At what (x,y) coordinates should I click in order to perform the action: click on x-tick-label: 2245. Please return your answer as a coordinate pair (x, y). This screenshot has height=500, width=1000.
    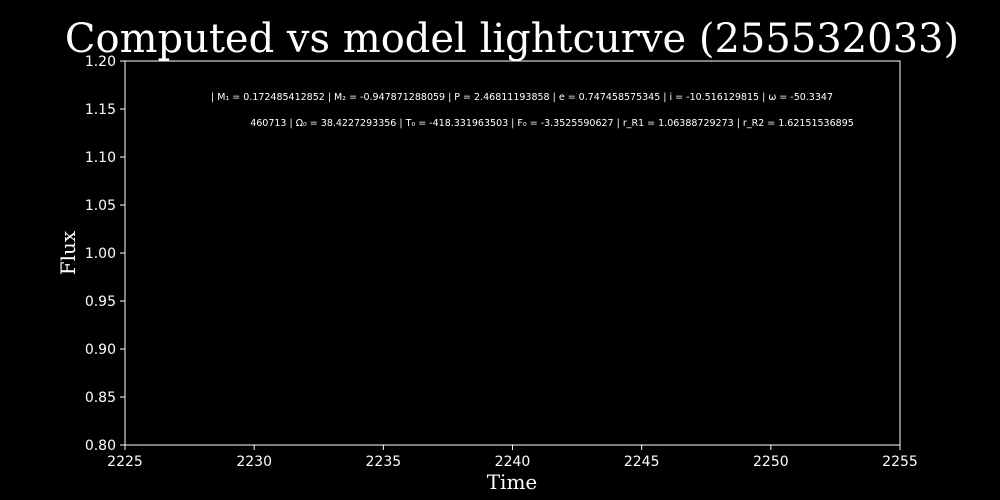
    Looking at the image, I should click on (642, 462).